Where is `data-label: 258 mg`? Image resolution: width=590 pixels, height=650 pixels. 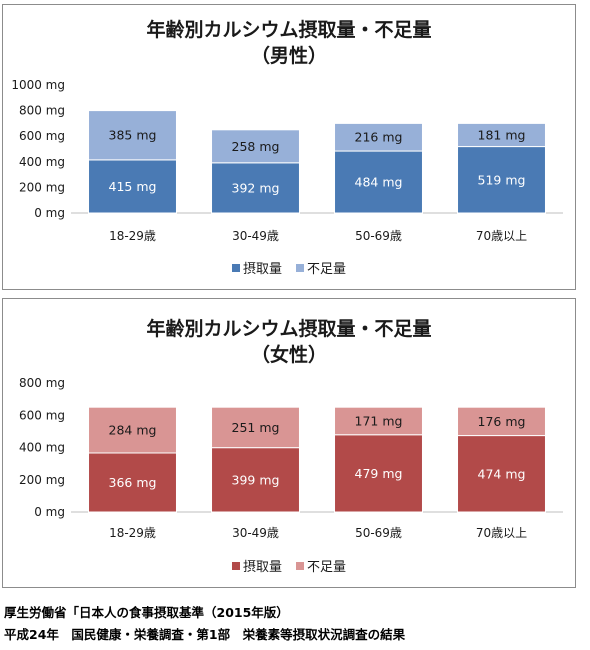
data-label: 258 mg is located at coordinates (256, 146).